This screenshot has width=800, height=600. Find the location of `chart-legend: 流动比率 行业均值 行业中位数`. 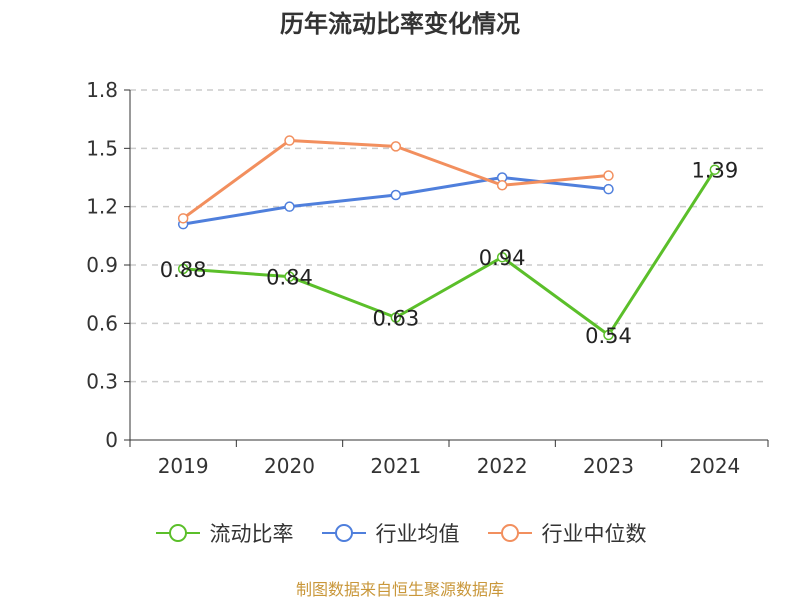

chart-legend: 流动比率 行业均值 行业中位数 is located at coordinates (400, 533).